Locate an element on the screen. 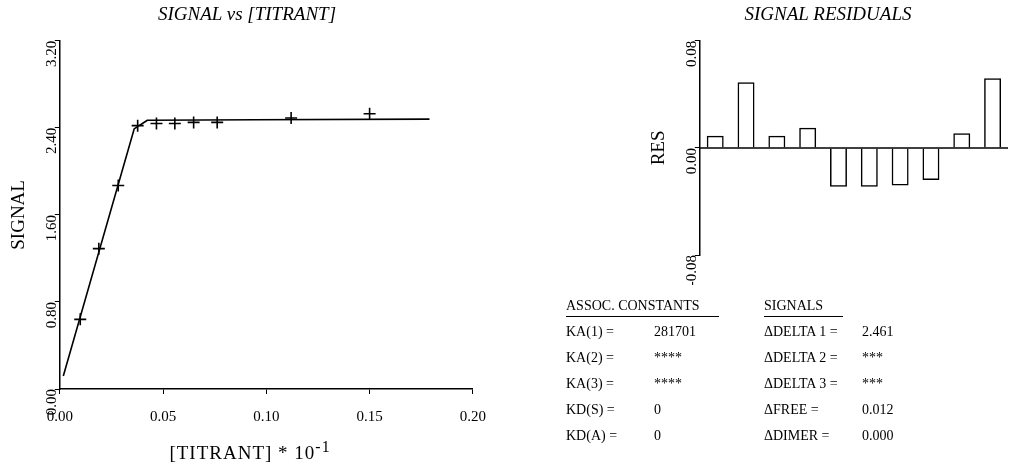  x-tick-label: 0.10 is located at coordinates (266, 415).